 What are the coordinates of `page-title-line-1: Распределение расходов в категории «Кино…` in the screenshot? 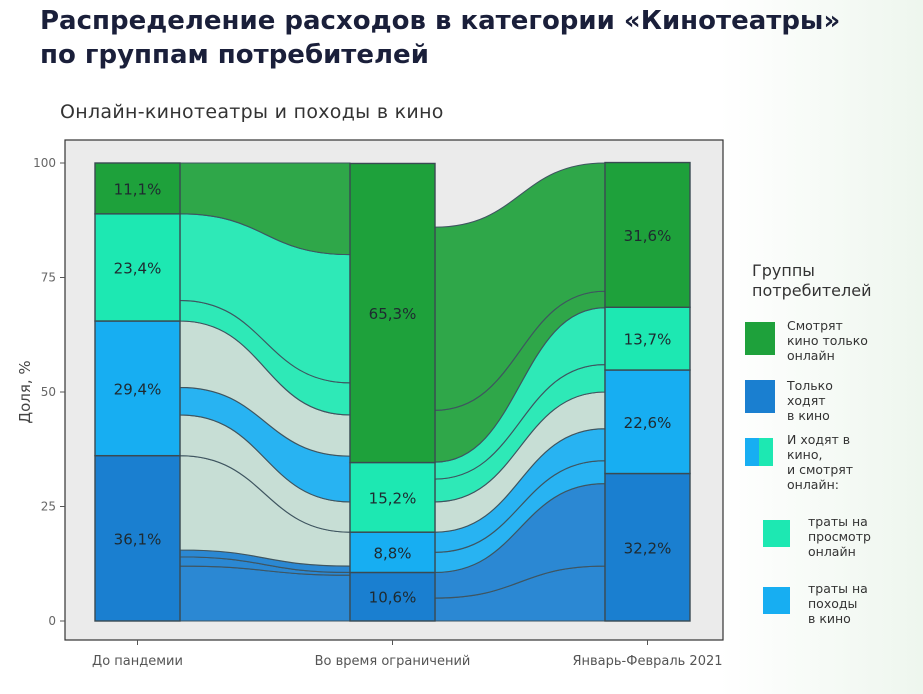 It's located at (440, 21).